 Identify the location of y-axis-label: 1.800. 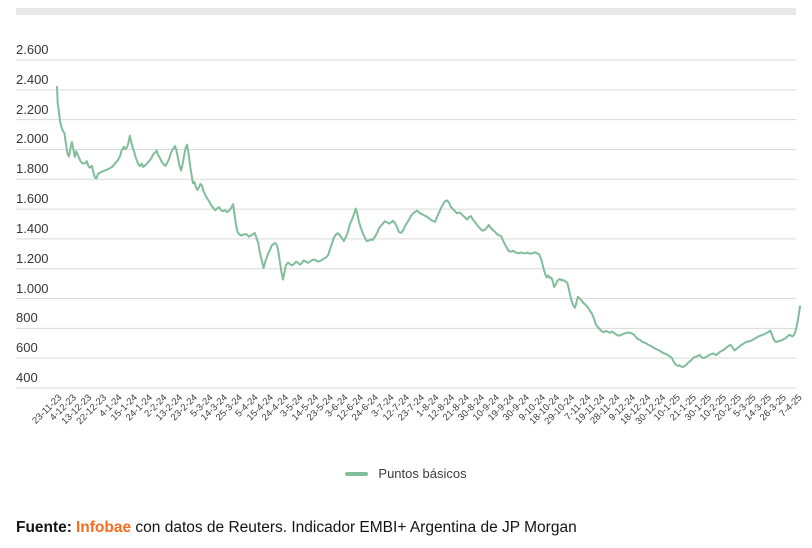
(32, 169).